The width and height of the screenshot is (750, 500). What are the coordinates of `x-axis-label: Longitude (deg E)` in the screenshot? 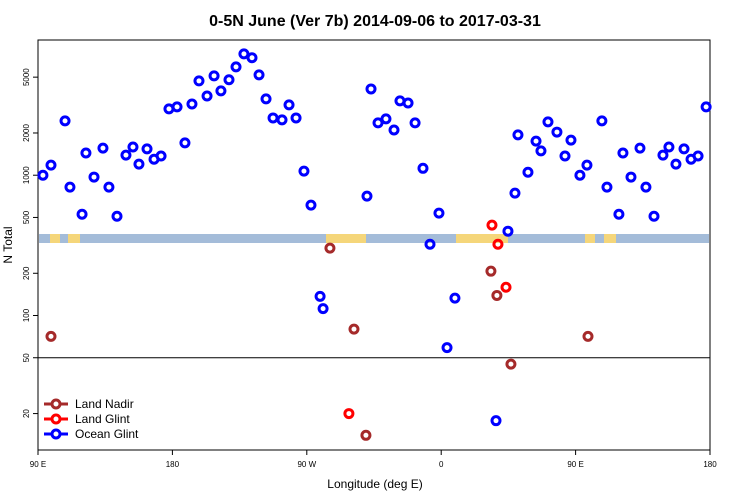 It's located at (374, 484).